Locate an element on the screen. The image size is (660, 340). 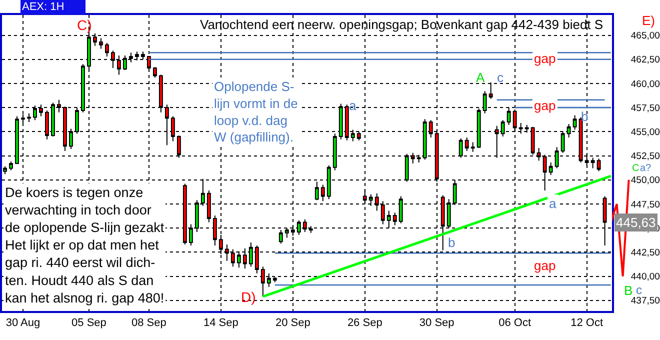
annotation: a? is located at coordinates (646, 168).